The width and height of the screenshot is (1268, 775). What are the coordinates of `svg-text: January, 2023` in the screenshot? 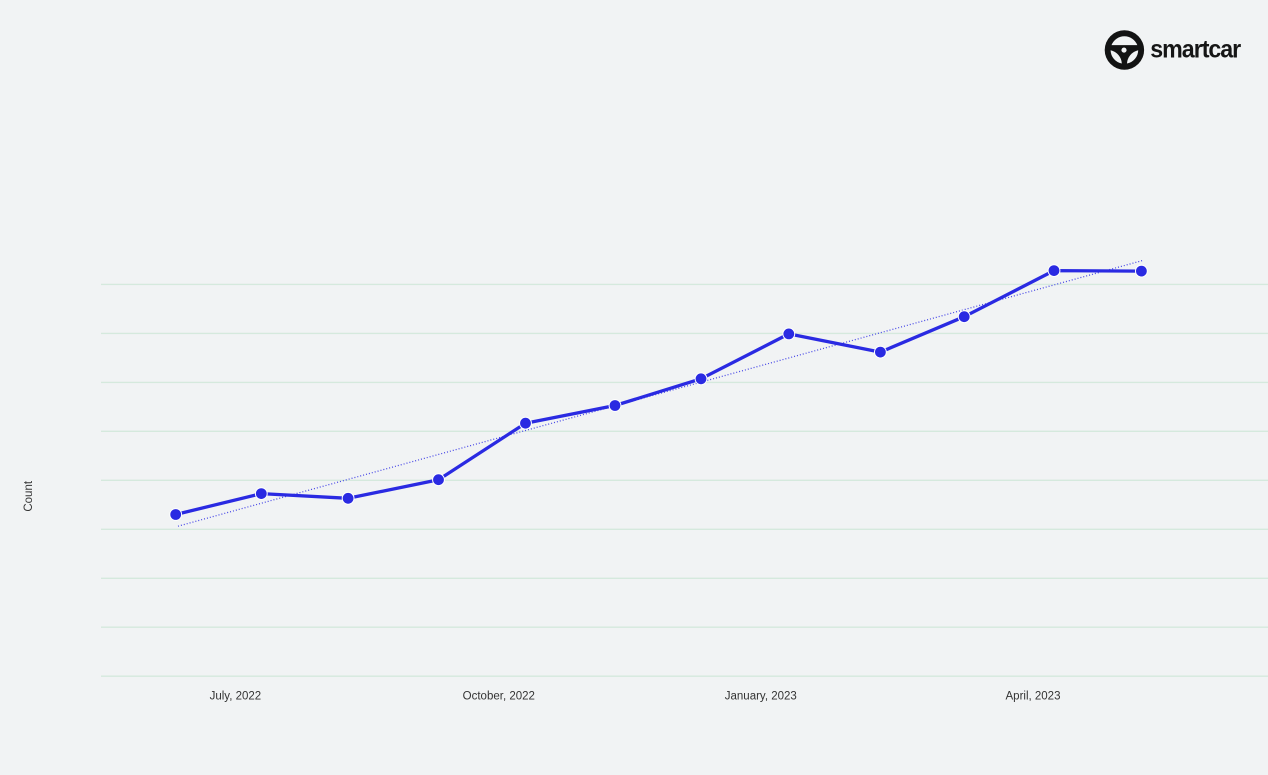 It's located at (761, 697).